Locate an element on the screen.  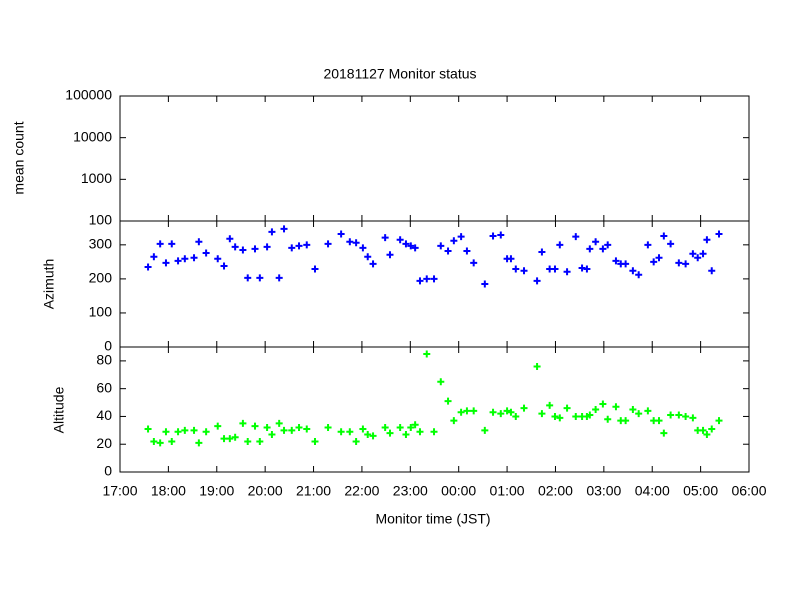
x-tick-label: 17:00 is located at coordinates (119, 491).